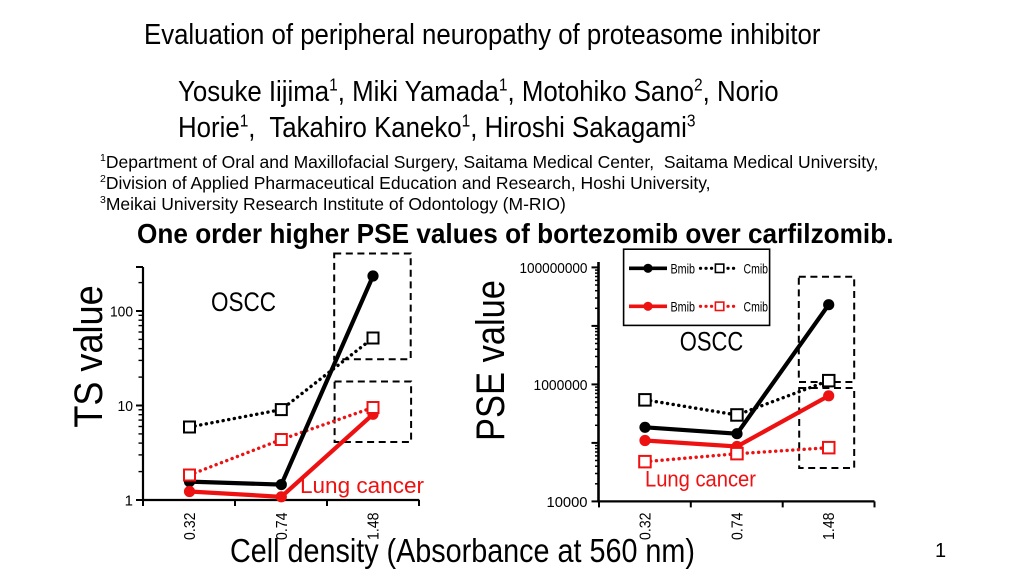 The height and width of the screenshot is (576, 1024). What do you see at coordinates (121, 312) in the screenshot?
I see `svg-text: 100` at bounding box center [121, 312].